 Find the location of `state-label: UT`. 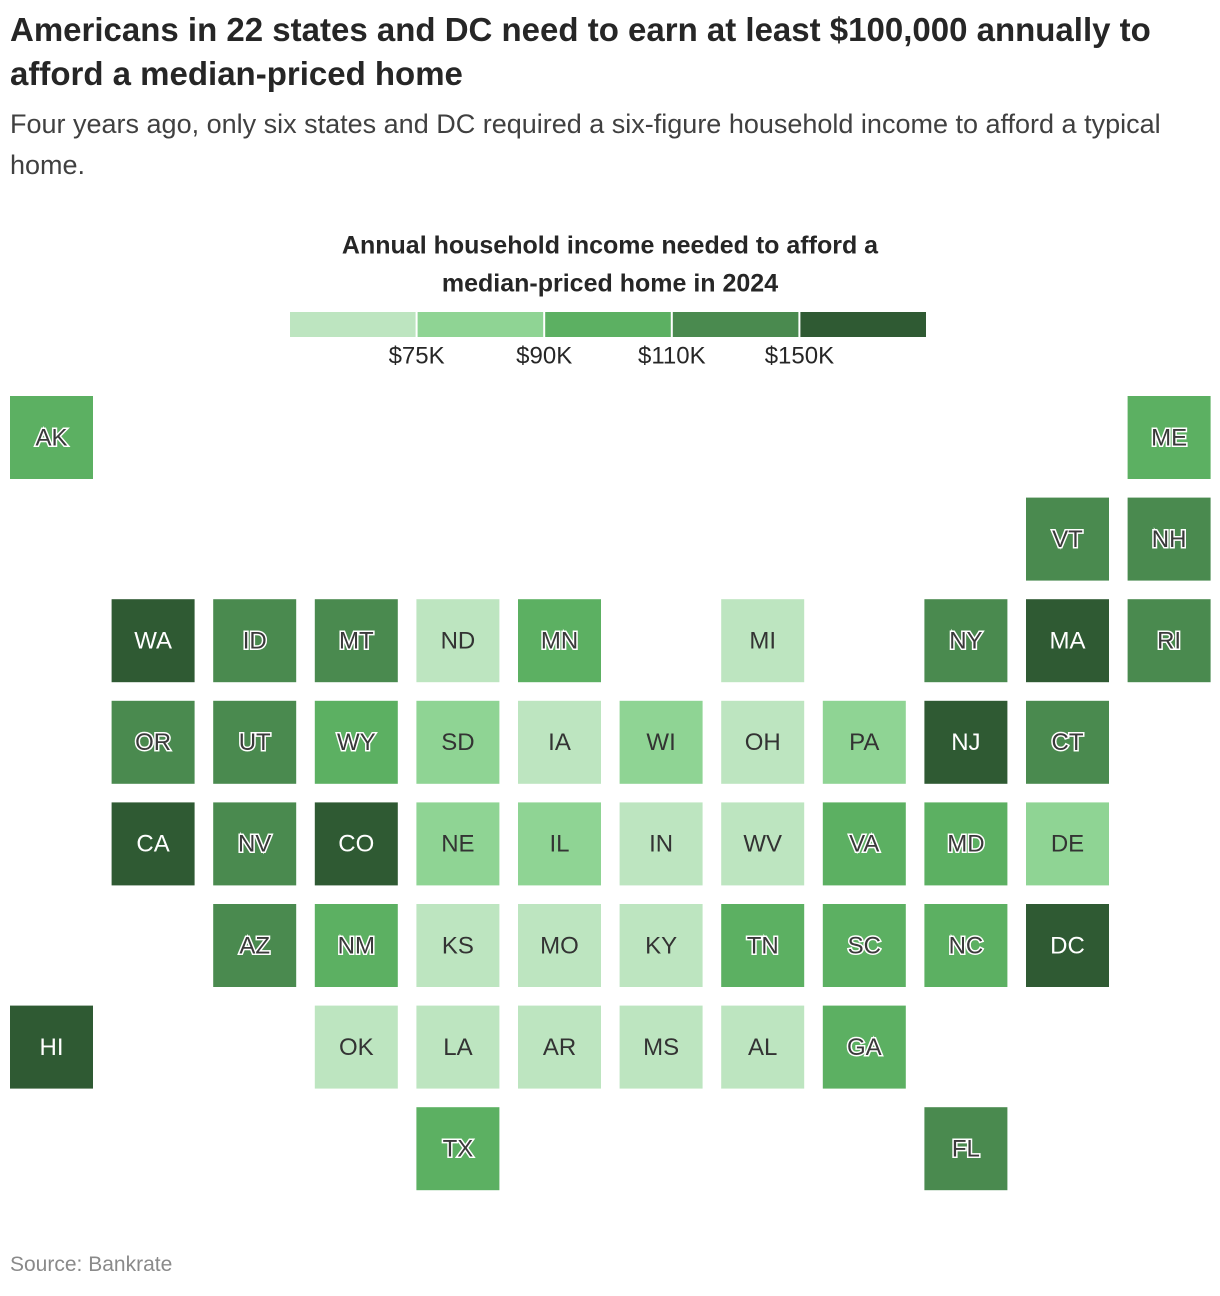

state-label: UT is located at coordinates (255, 742).